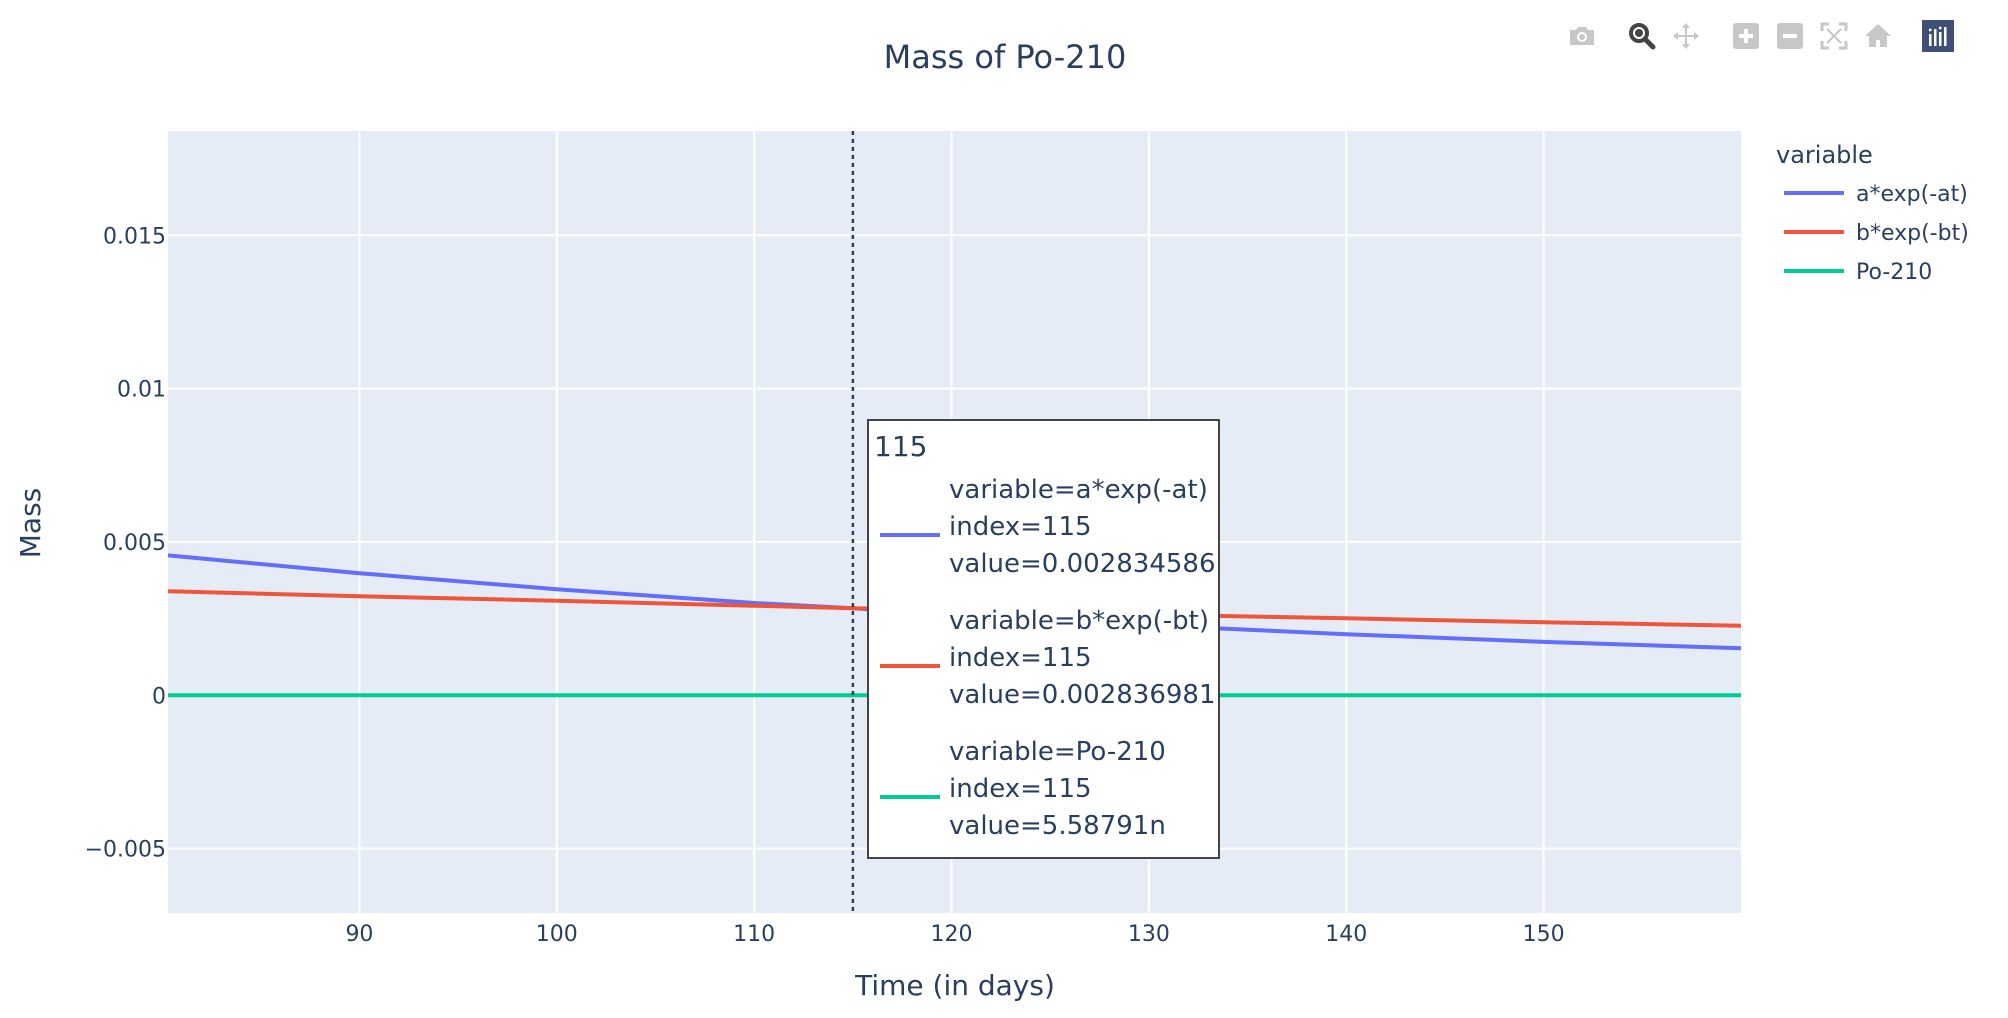  I want to click on legend-item-label: Po-210, so click(1894, 272).